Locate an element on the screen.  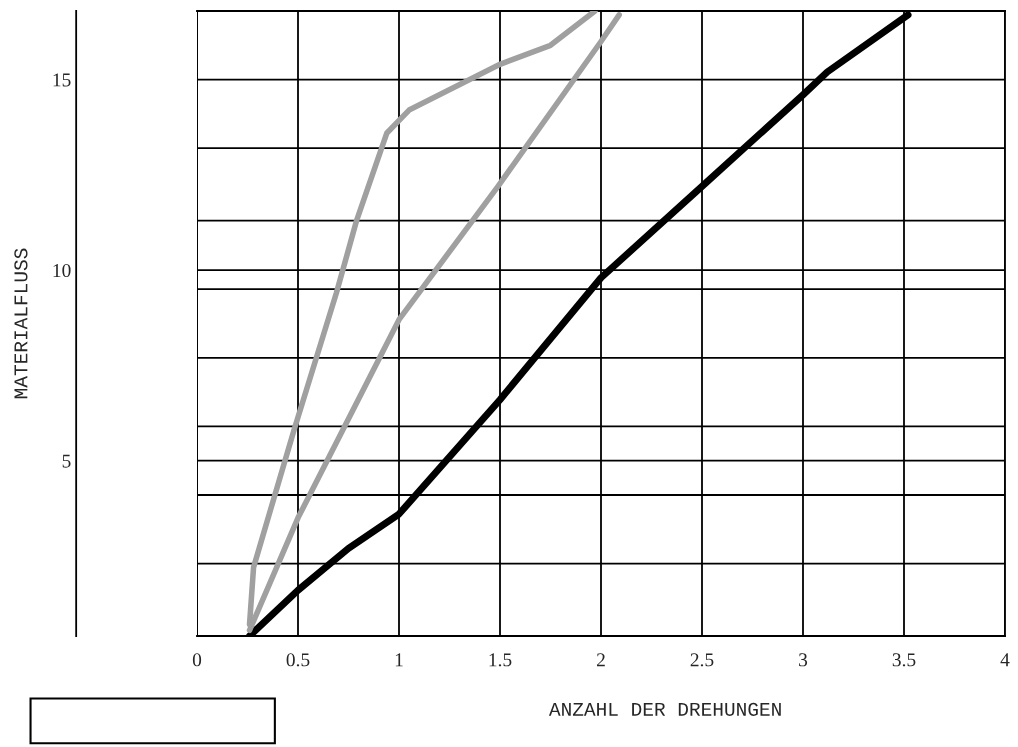
x-tick-label: 0 is located at coordinates (197, 660).